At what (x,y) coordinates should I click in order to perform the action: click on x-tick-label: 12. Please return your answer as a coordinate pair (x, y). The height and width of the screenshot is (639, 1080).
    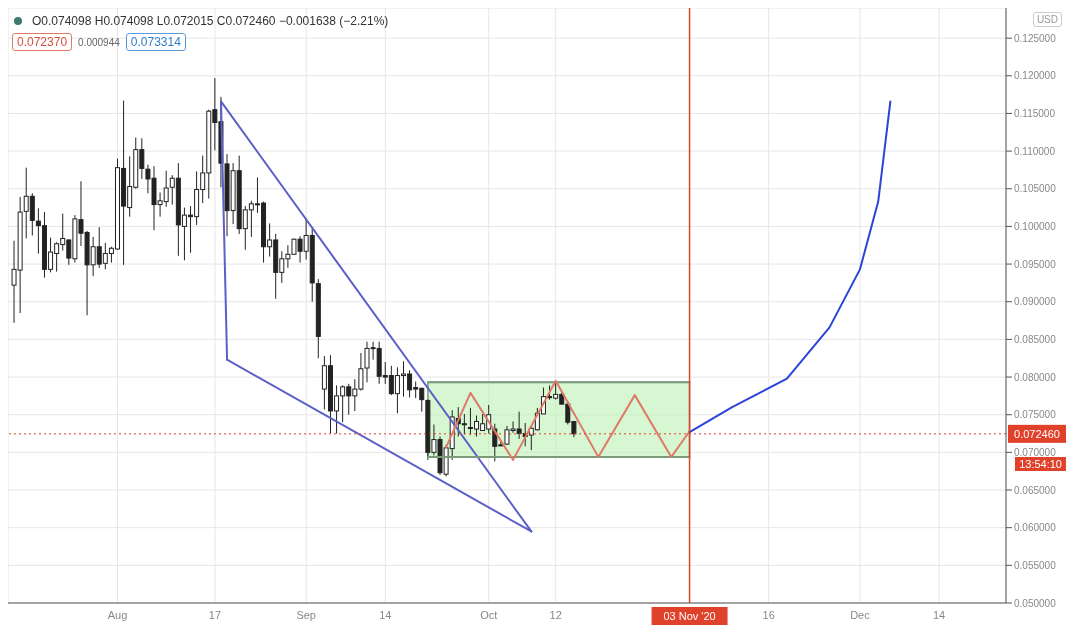
    Looking at the image, I should click on (555, 614).